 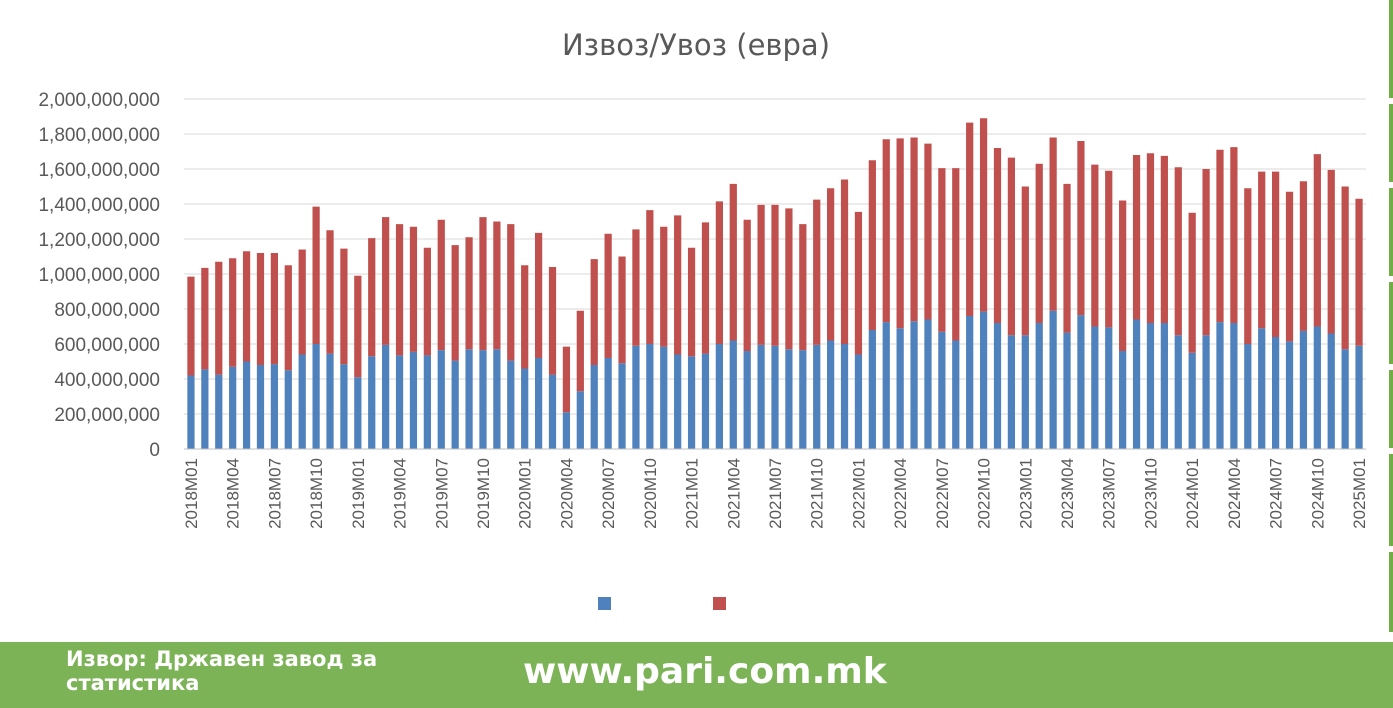 What do you see at coordinates (455, 404) in the screenshot?
I see `bar-export-2019M08` at bounding box center [455, 404].